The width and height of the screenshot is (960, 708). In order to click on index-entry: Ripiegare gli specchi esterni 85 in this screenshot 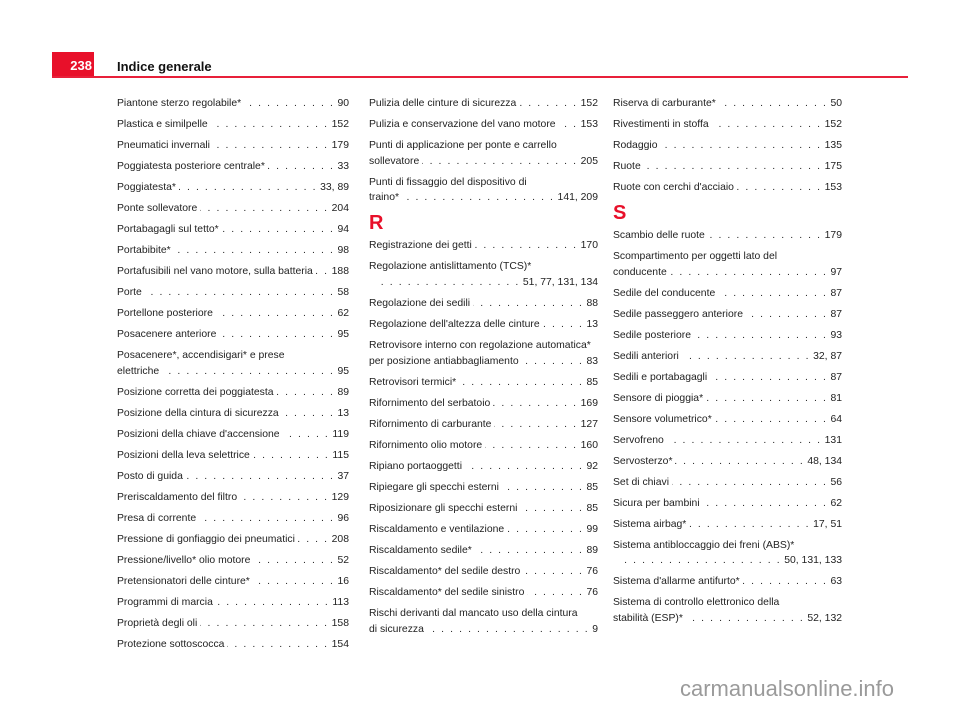, I will do `click(483, 488)`.